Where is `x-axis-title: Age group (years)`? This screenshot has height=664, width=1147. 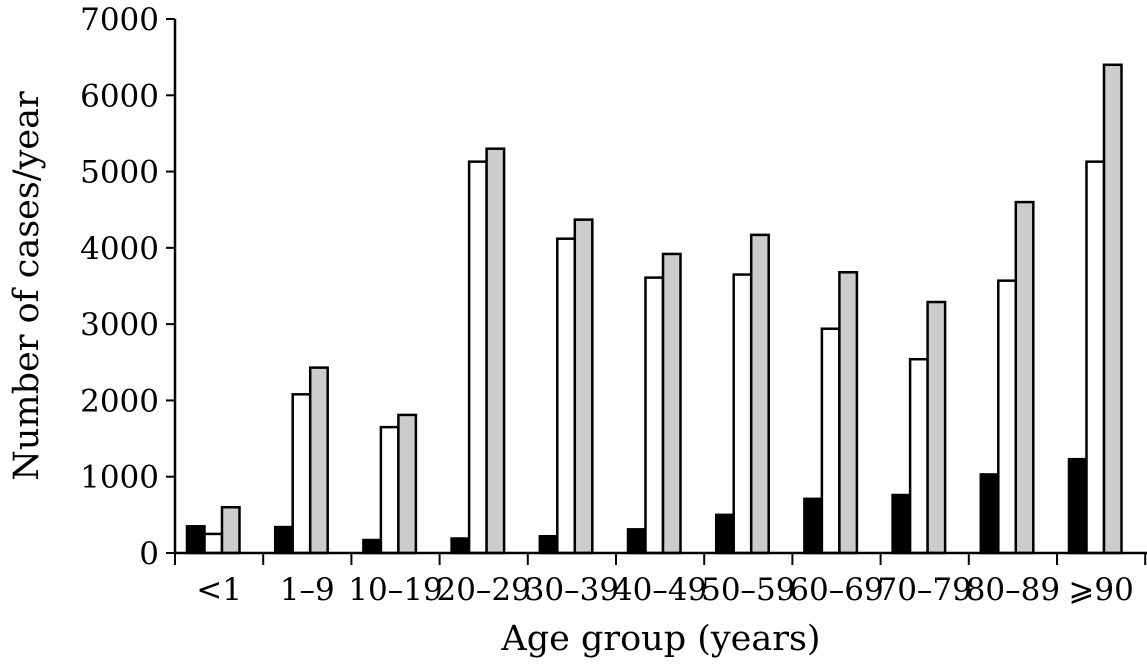
x-axis-title: Age group (years) is located at coordinates (660, 639).